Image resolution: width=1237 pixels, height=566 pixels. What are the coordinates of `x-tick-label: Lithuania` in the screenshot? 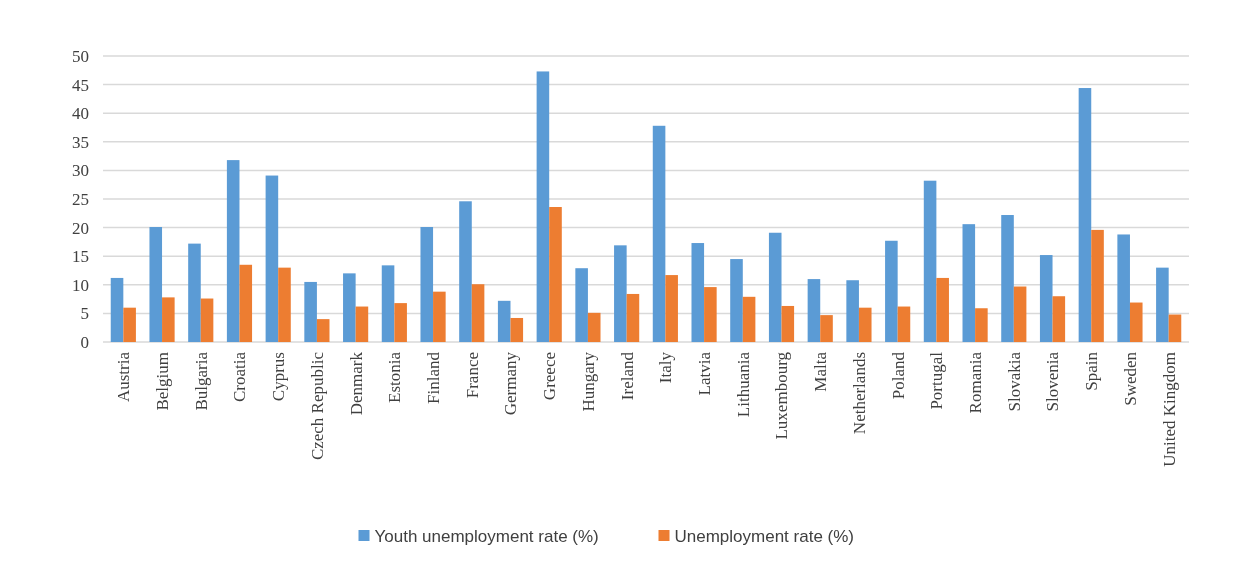 It's located at (743, 384).